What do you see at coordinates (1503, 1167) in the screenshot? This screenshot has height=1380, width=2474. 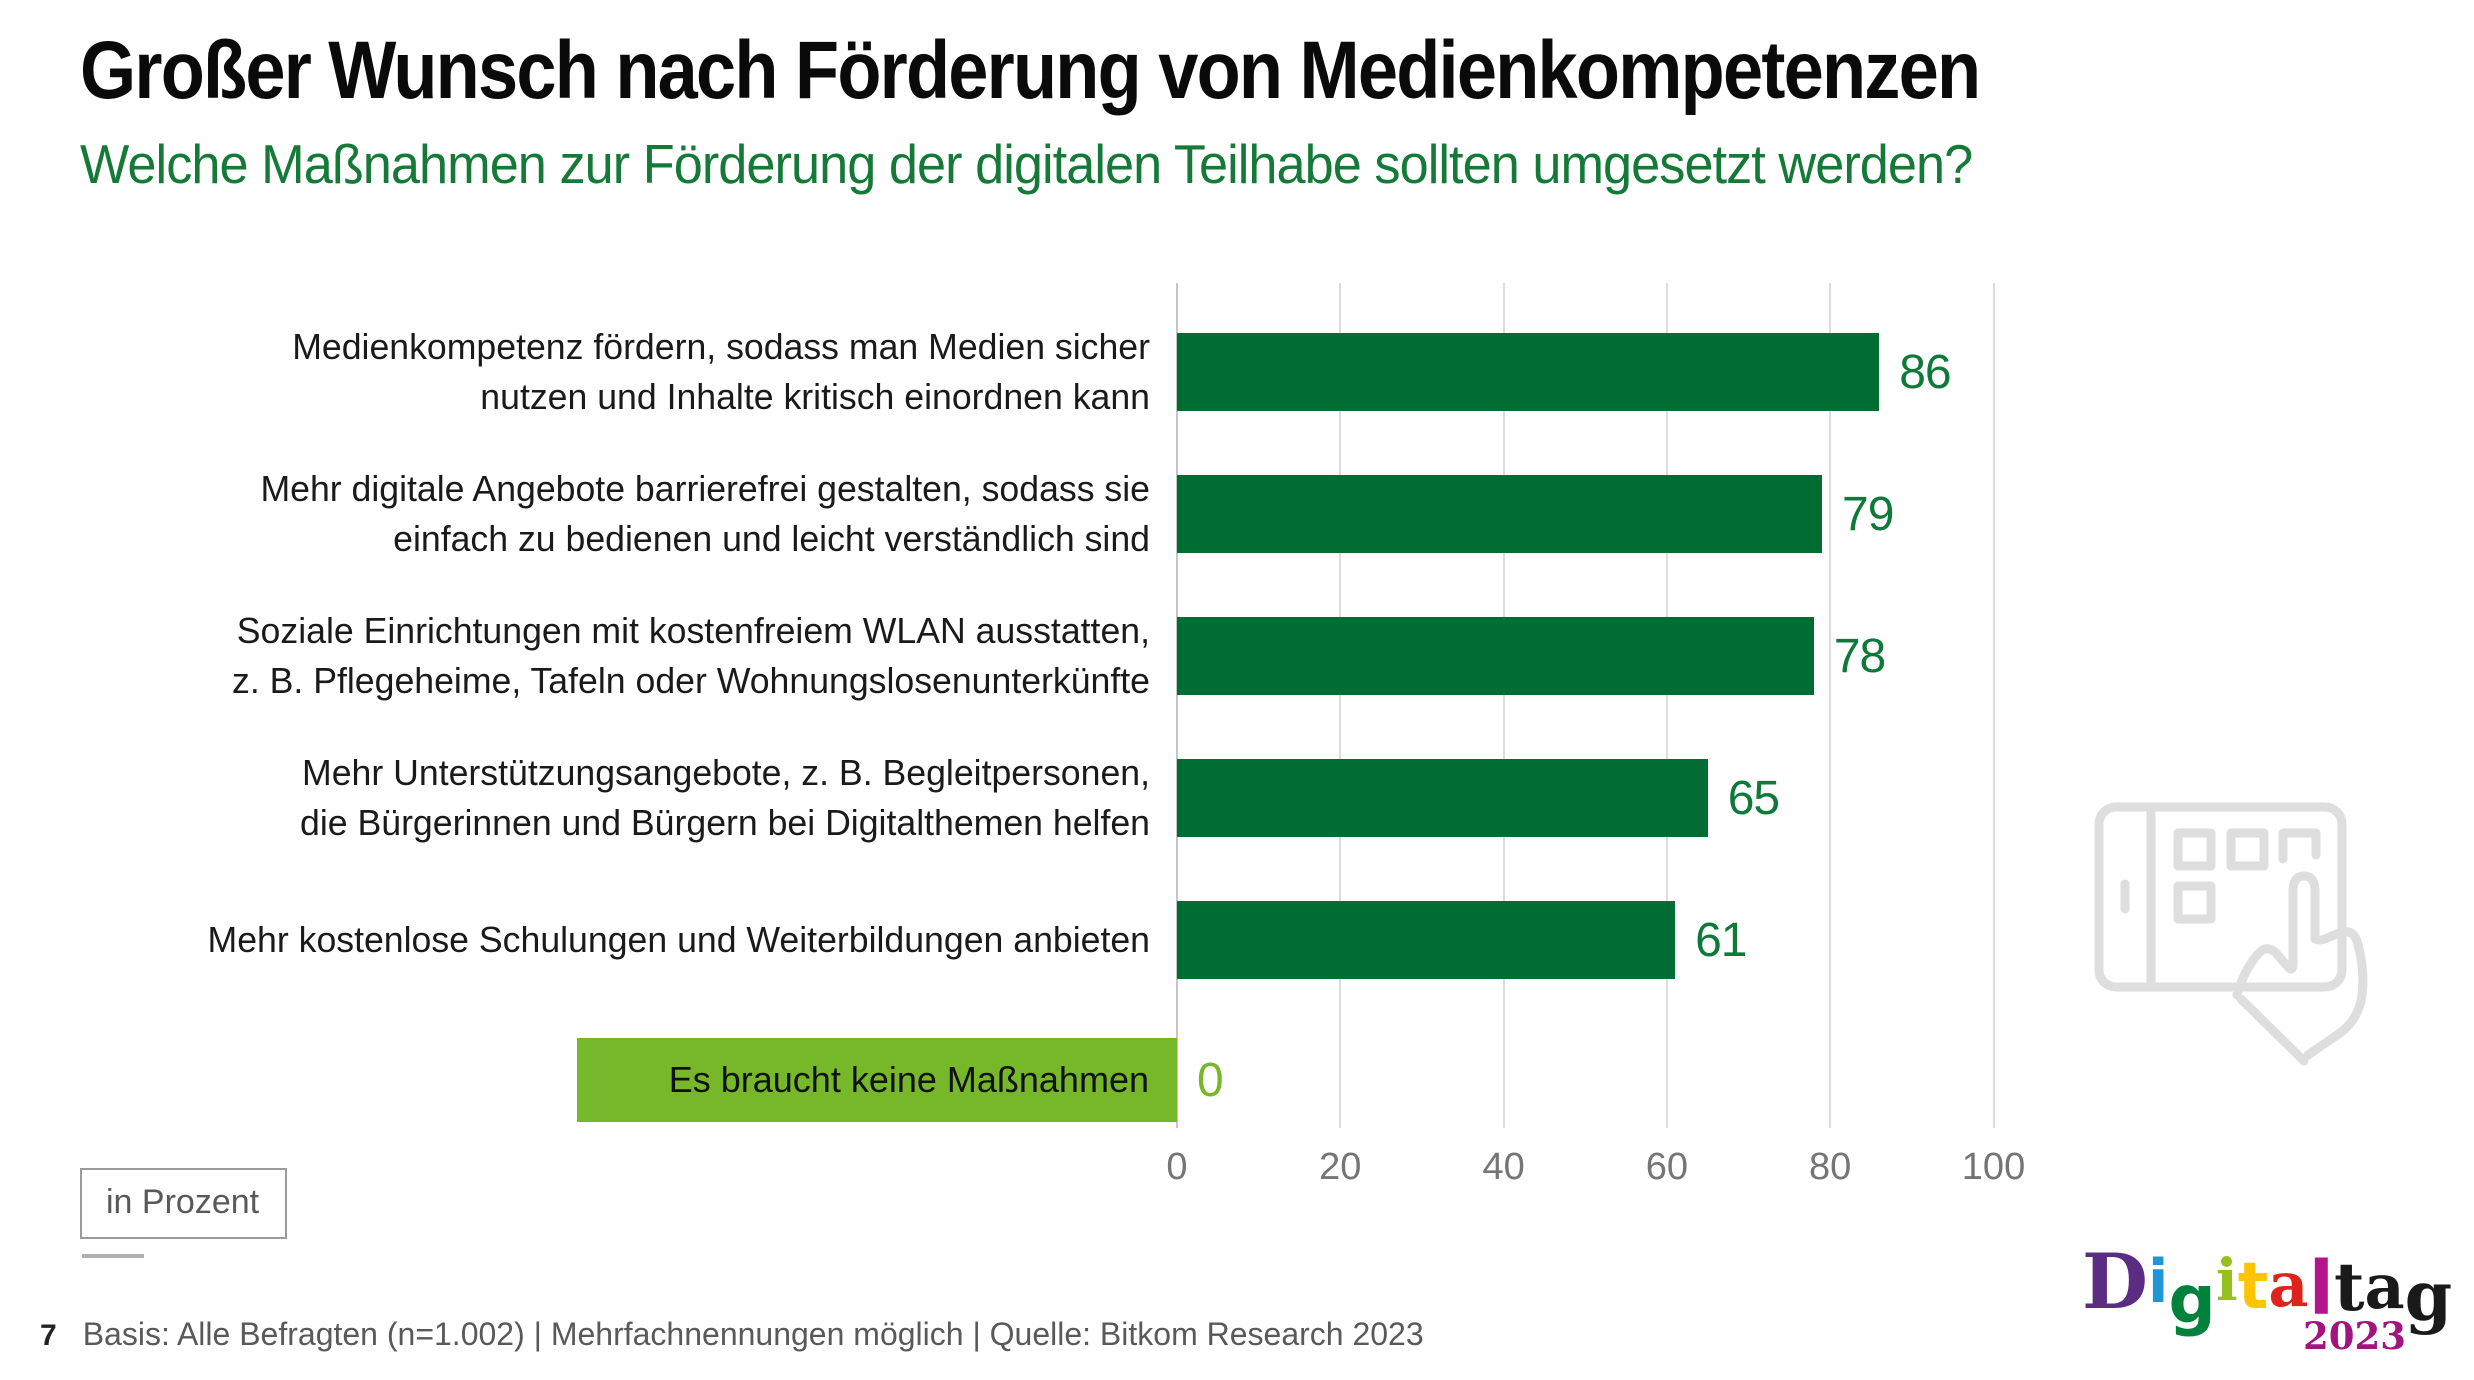 I see `axis-tick-label: 40` at bounding box center [1503, 1167].